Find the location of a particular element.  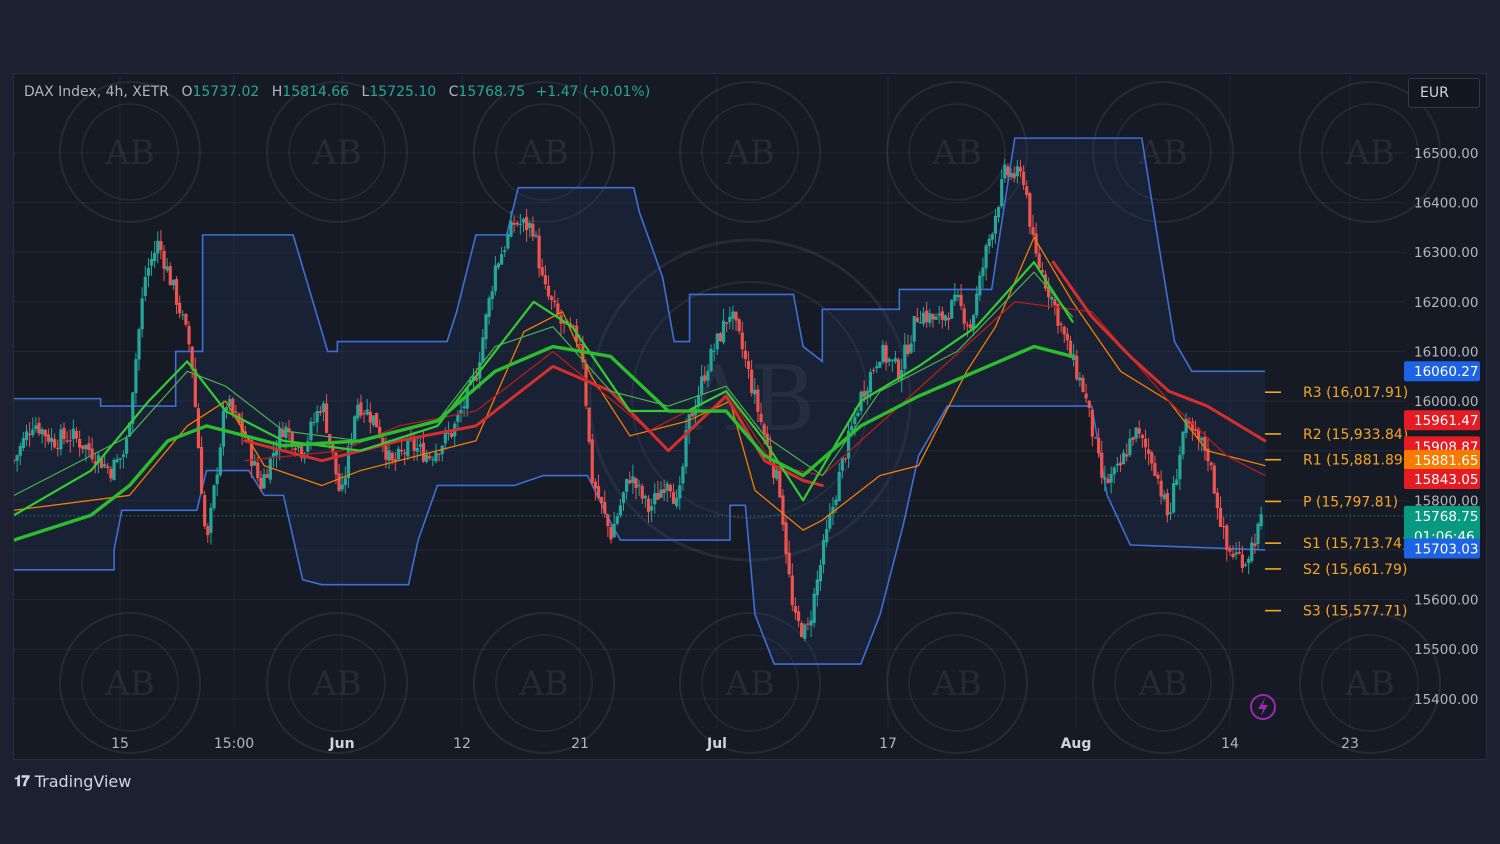

price-label-text: 15961.47 is located at coordinates (1446, 421).